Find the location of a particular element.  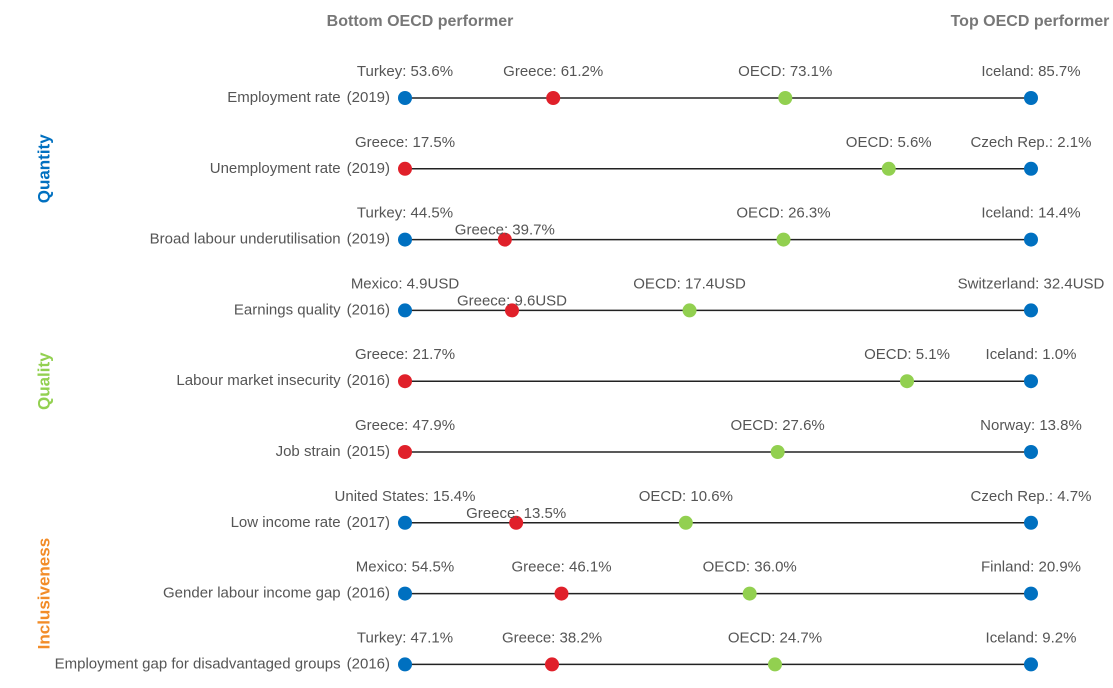

row-label-text: Job strain is located at coordinates (308, 451).